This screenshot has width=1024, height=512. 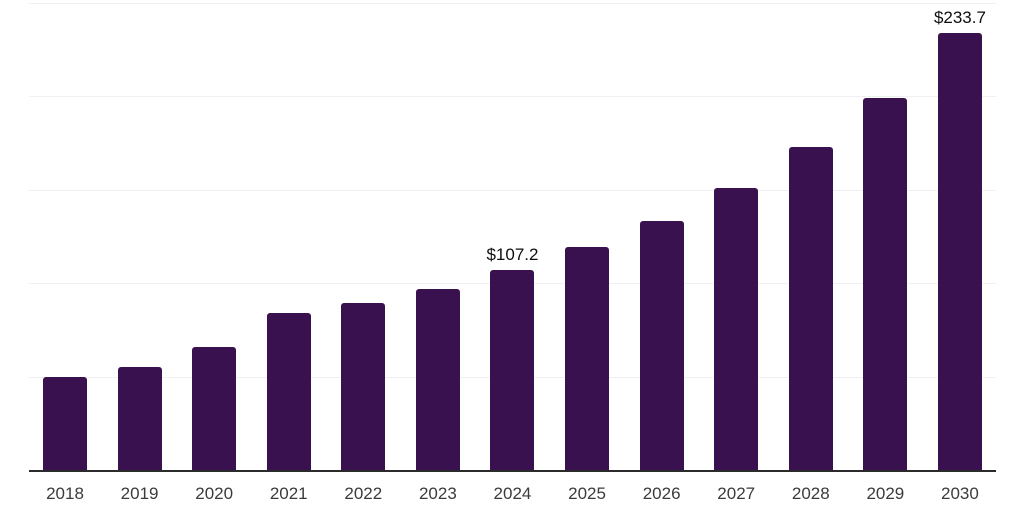 I want to click on x-tick-2023: 2023, so click(x=437, y=493).